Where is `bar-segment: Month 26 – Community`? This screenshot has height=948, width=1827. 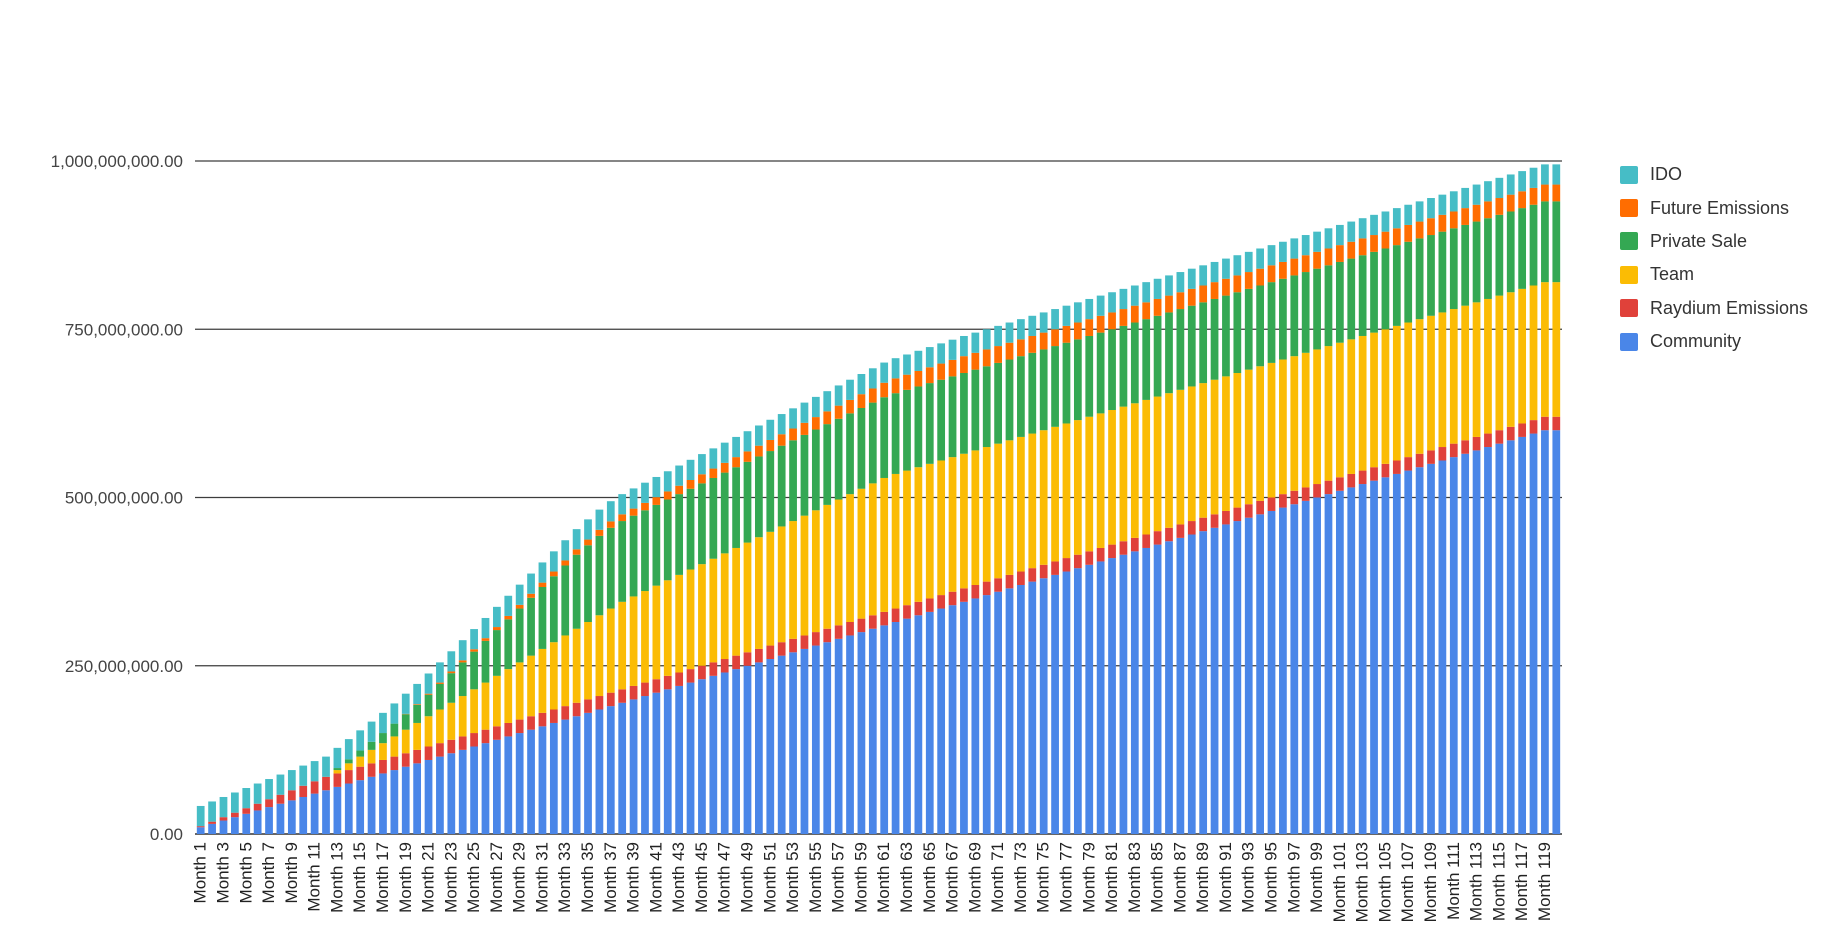 bar-segment: Month 26 – Community is located at coordinates (485, 788).